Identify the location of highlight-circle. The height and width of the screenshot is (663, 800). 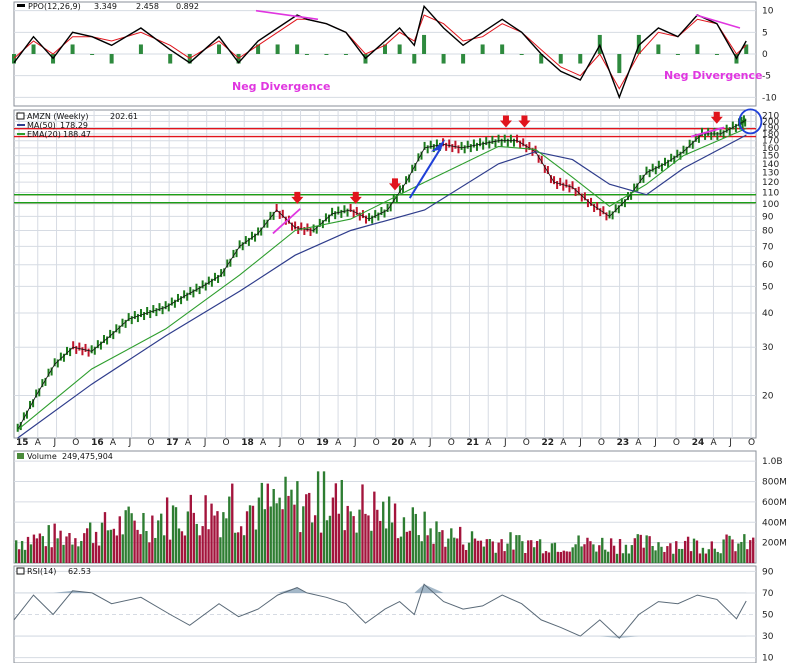
(750, 121).